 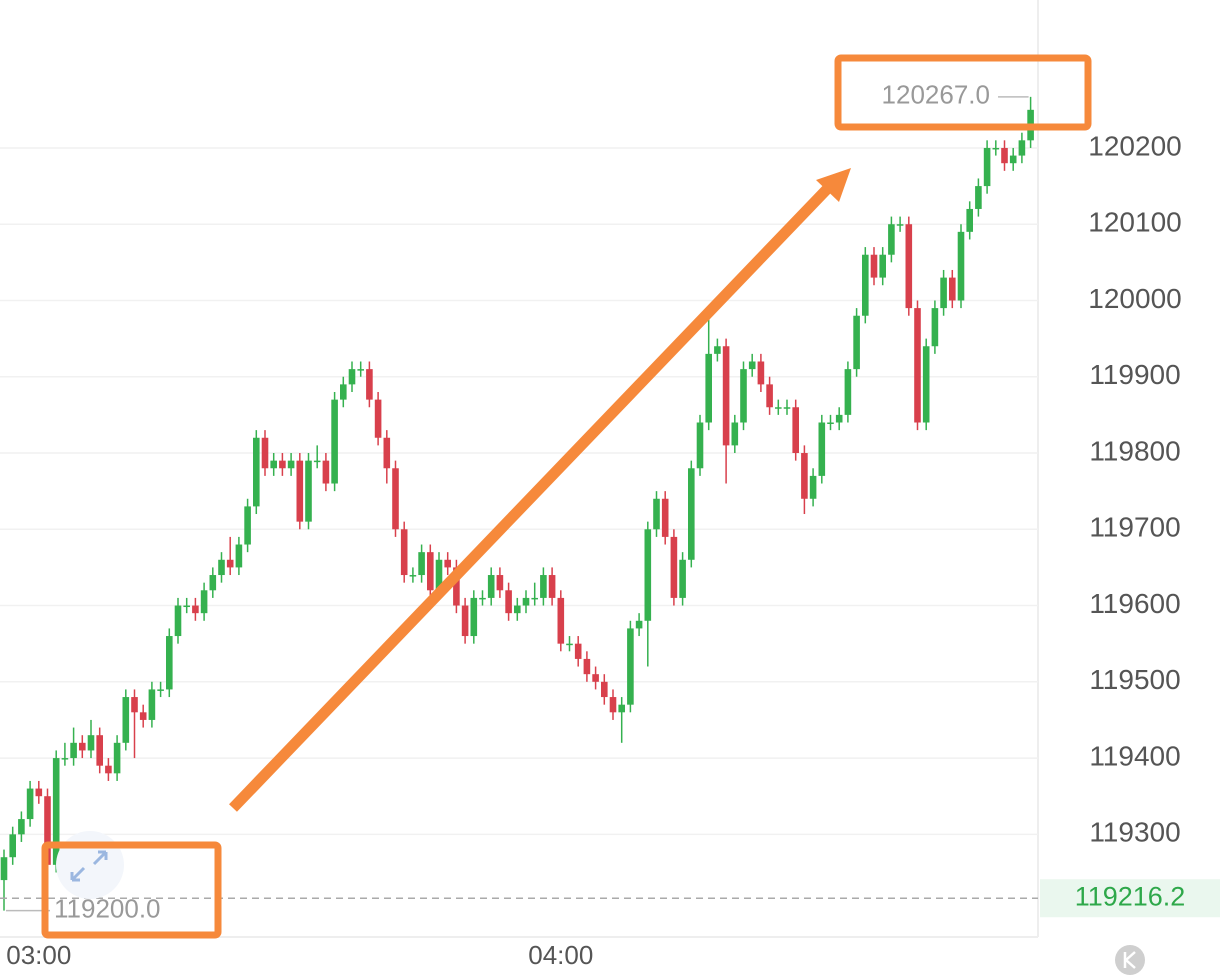 What do you see at coordinates (1134, 450) in the screenshot?
I see `y-tick-label: 119800` at bounding box center [1134, 450].